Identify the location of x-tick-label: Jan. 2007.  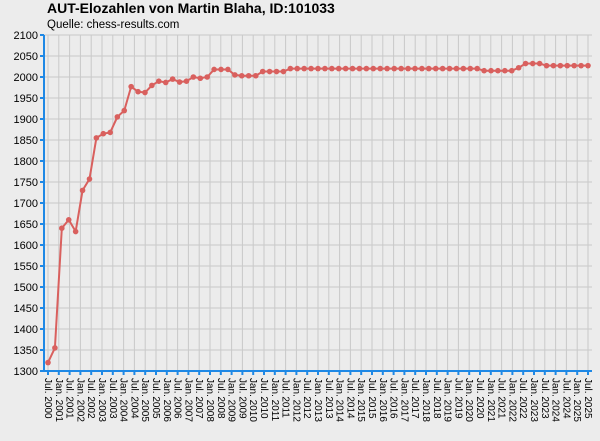
(187, 400).